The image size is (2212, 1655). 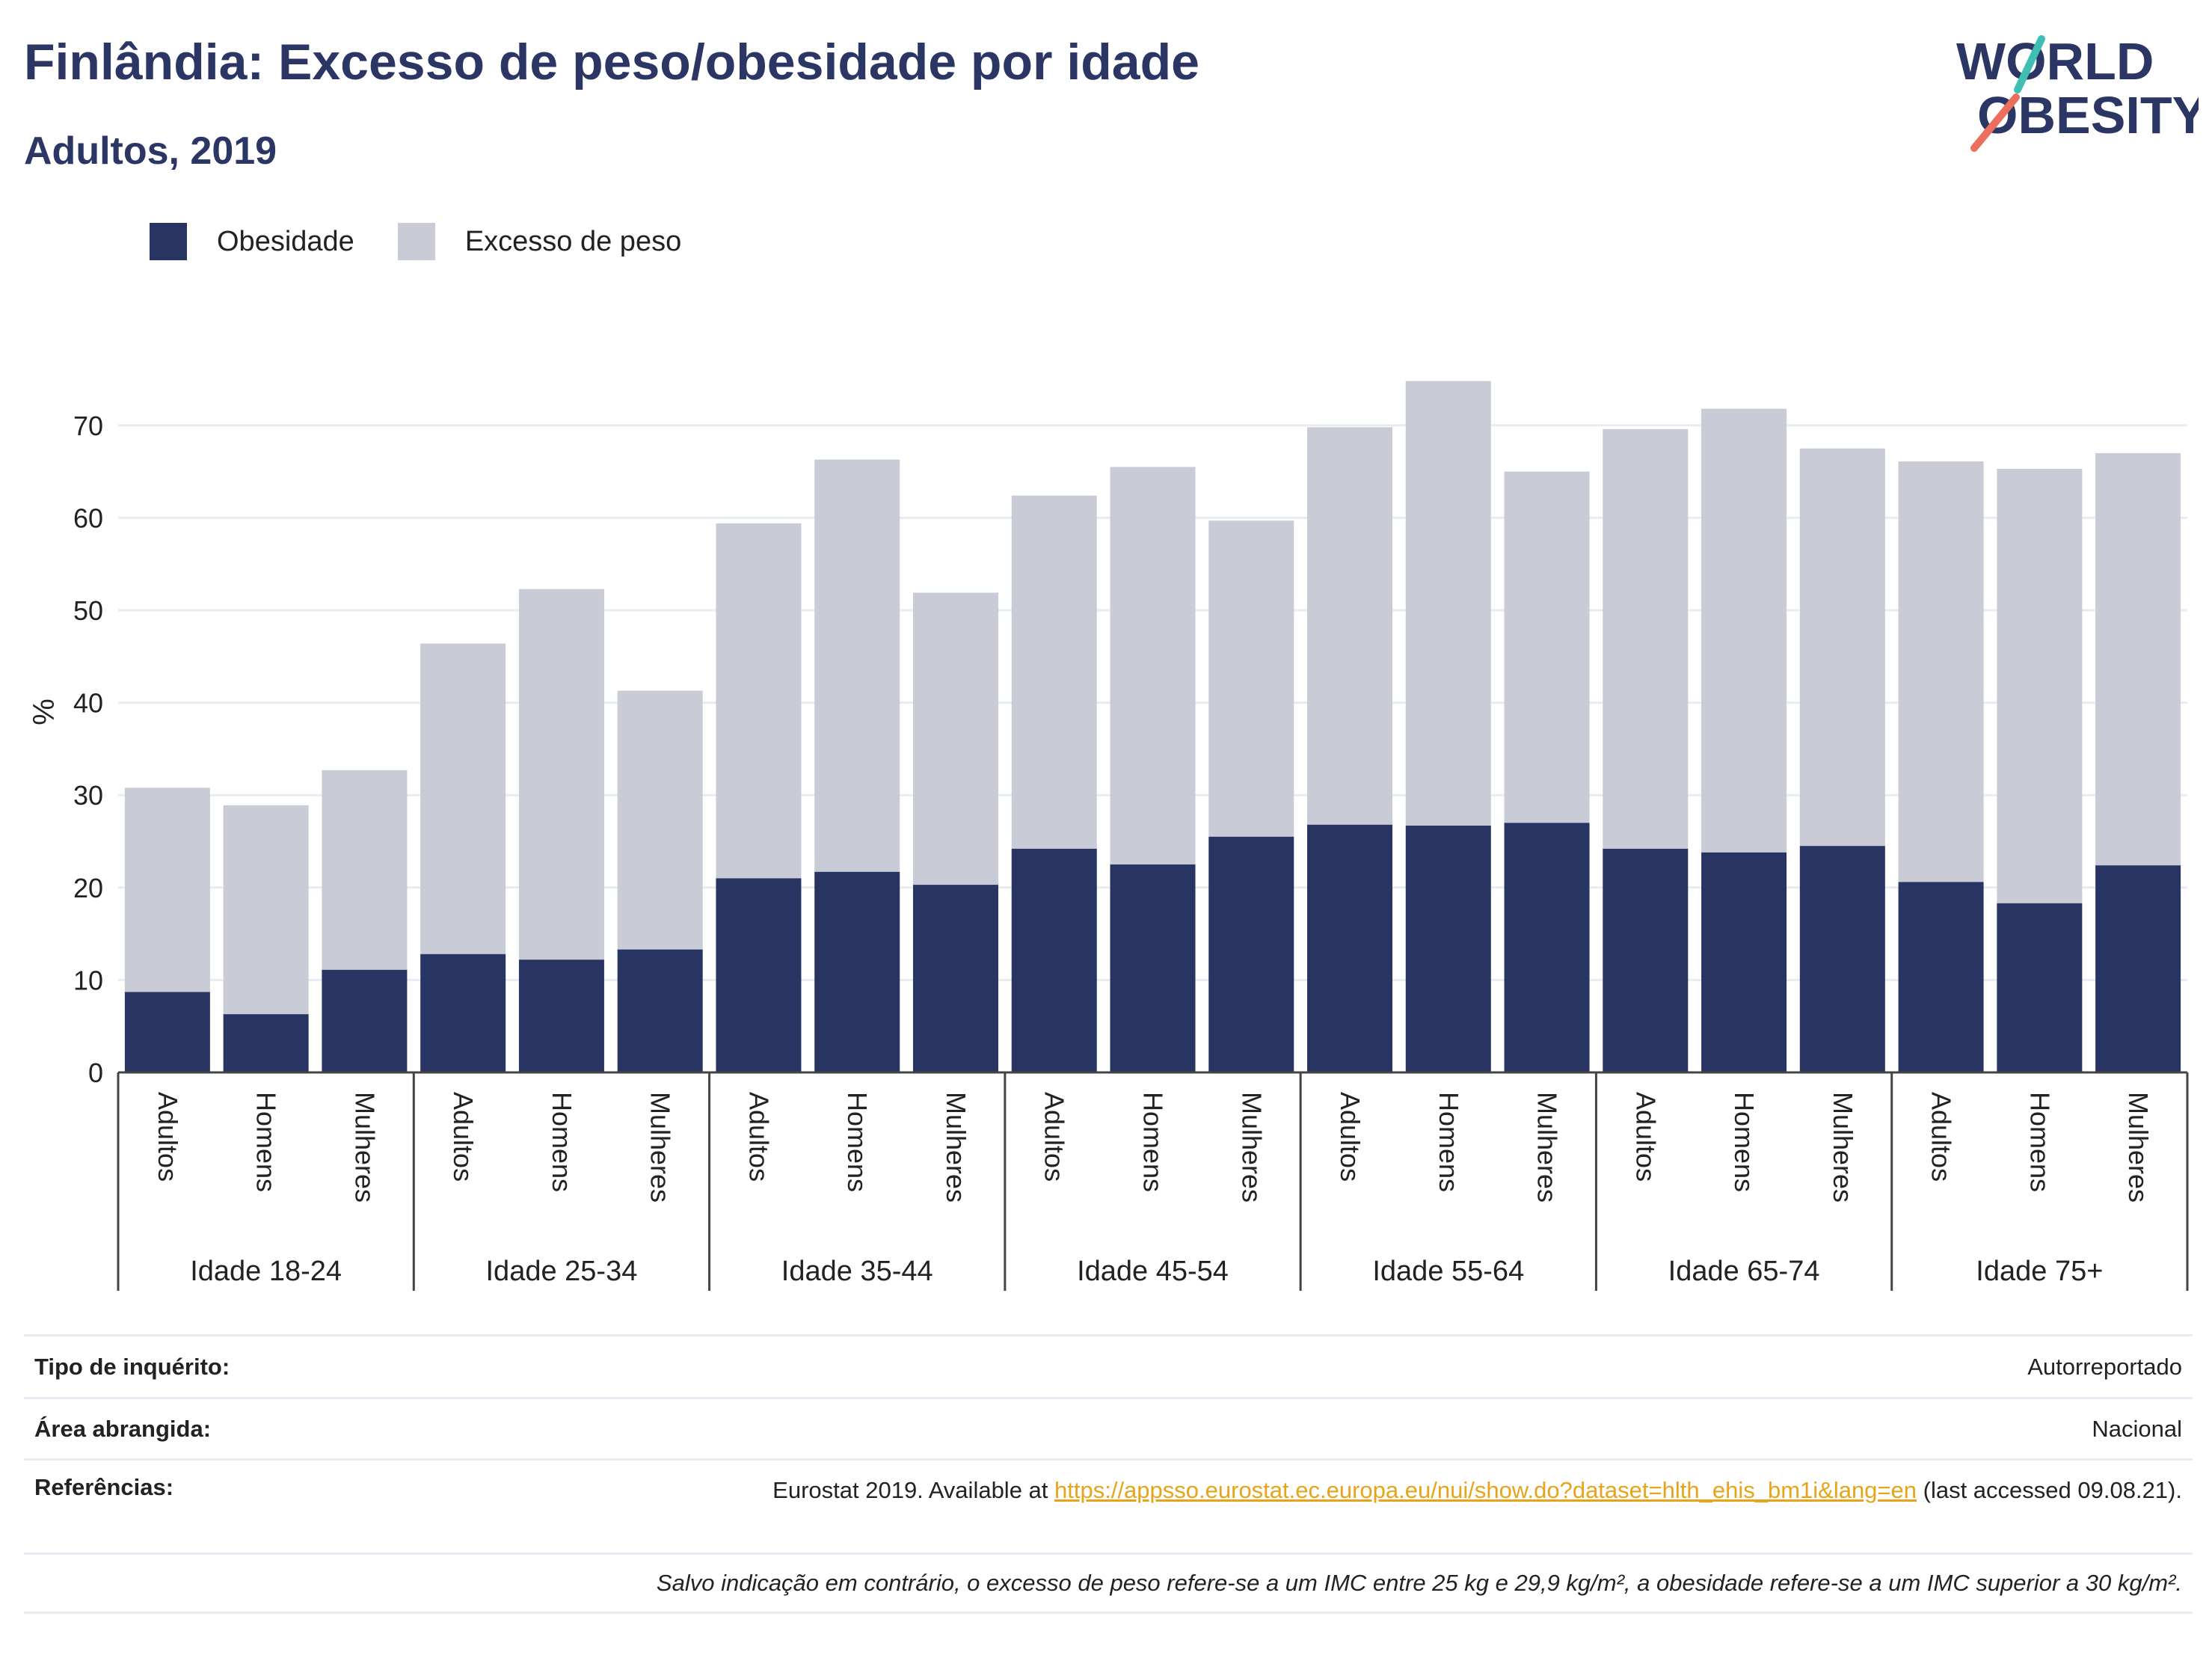 I want to click on group-label: Idade 55-64, so click(x=1448, y=1271).